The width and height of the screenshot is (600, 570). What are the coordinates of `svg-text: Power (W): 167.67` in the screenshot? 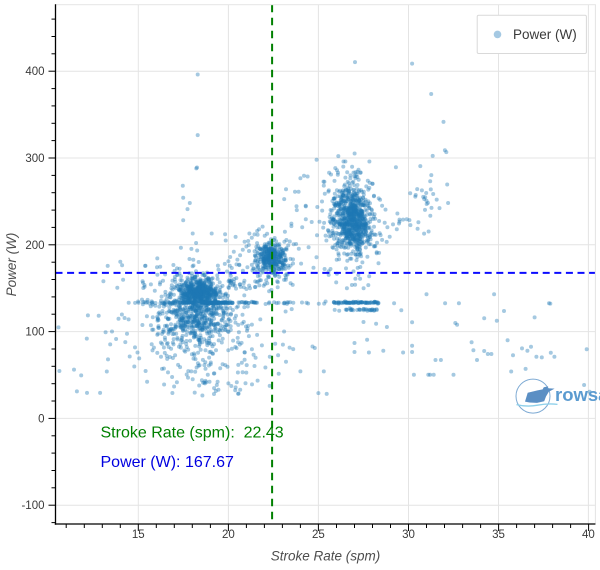 It's located at (167, 462).